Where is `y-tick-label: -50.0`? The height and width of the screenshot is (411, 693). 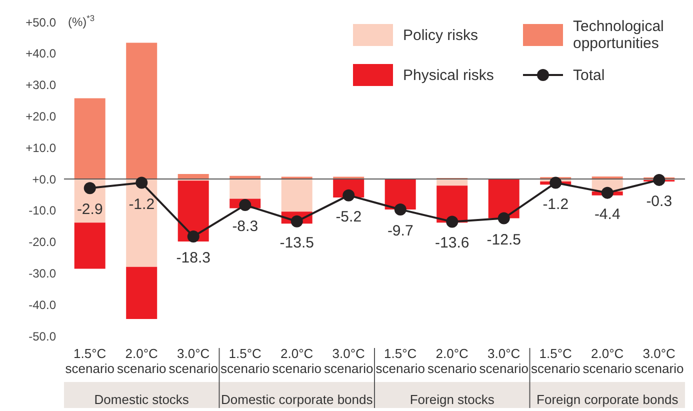 y-tick-label: -50.0 is located at coordinates (42, 336).